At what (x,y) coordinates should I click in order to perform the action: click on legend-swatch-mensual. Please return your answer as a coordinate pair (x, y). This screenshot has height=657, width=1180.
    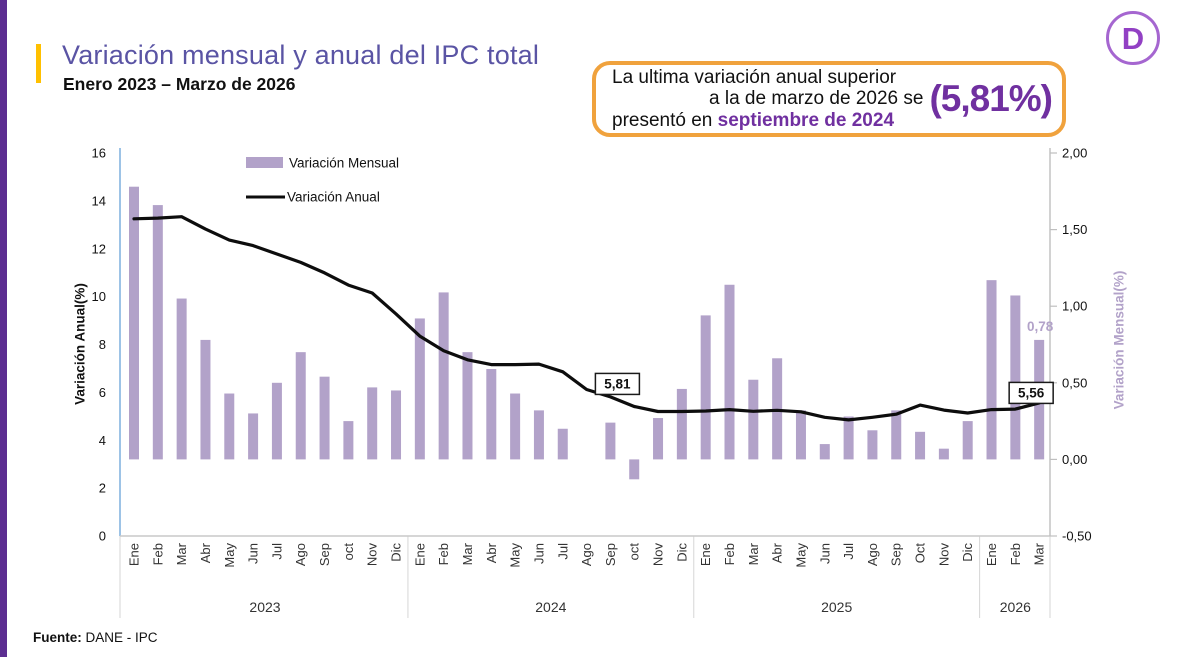
    Looking at the image, I should click on (264, 162).